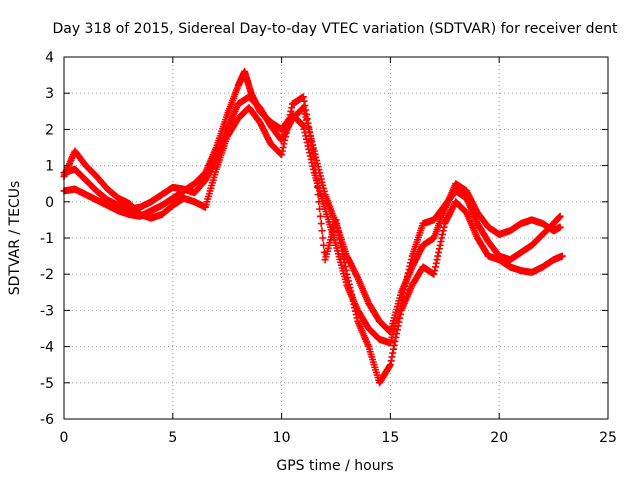 The image size is (640, 480). Describe the element at coordinates (49, 203) in the screenshot. I see `y-tick-label: 0` at that location.